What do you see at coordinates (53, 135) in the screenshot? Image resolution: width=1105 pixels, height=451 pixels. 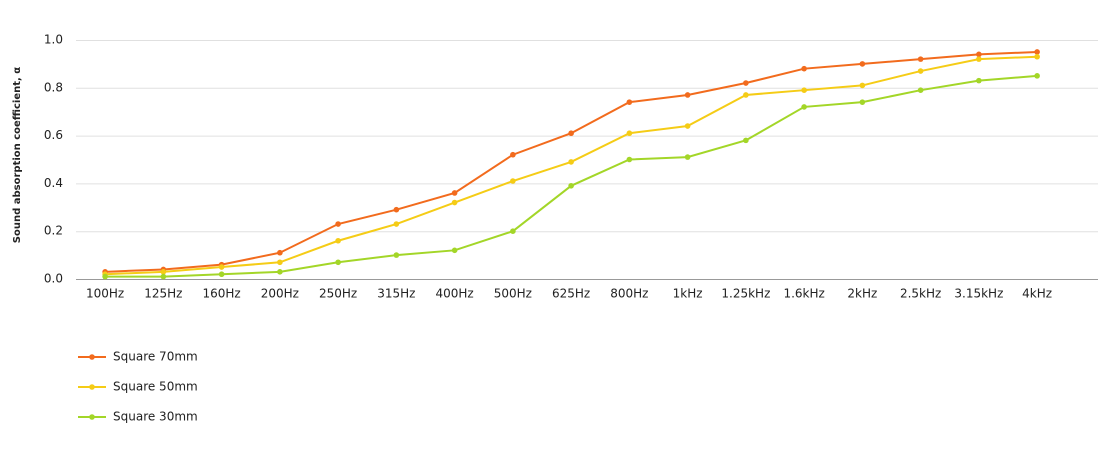 I see `y-tick-label: 0.6` at bounding box center [53, 135].